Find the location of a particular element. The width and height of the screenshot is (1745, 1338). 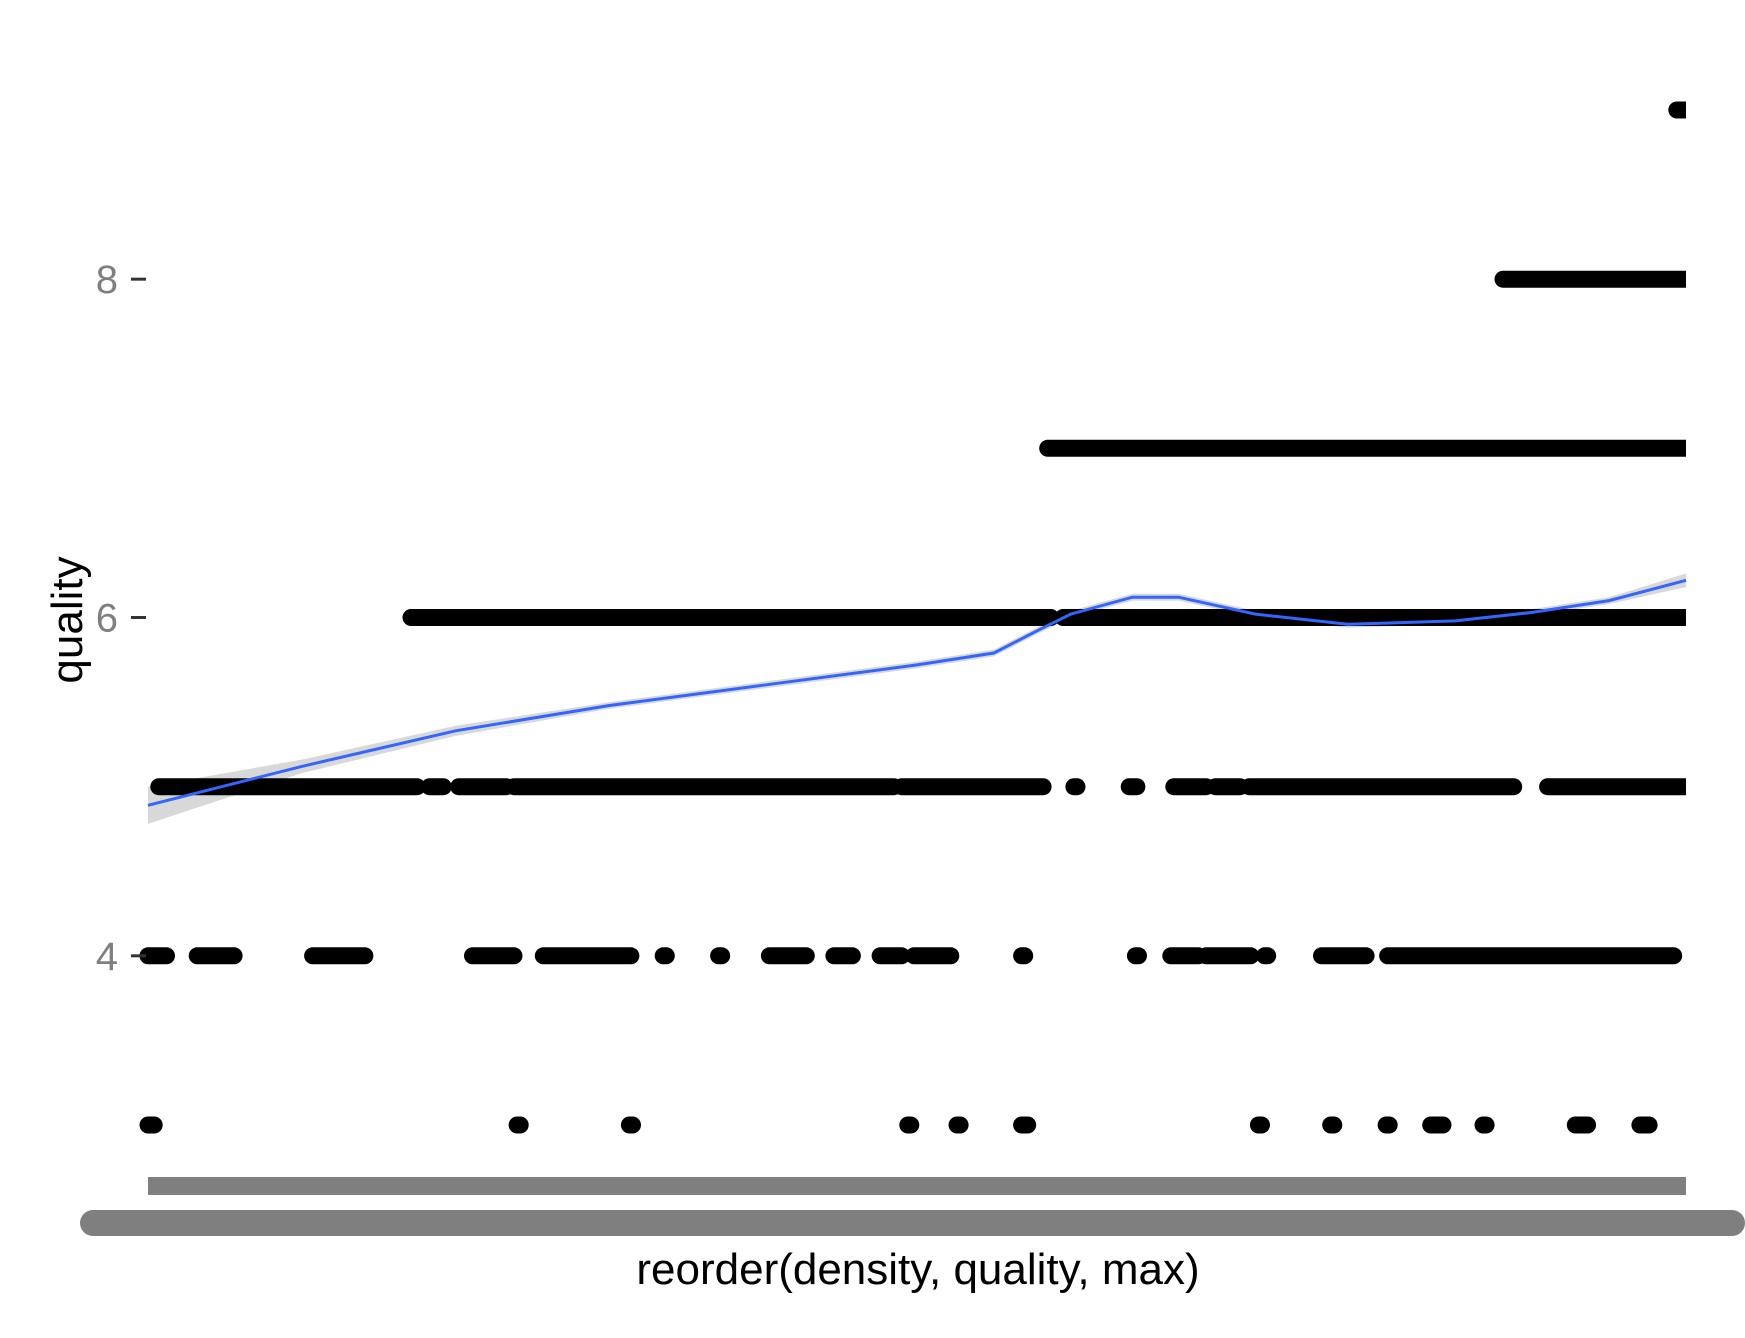

y-tick-label: 8 is located at coordinates (107, 280).